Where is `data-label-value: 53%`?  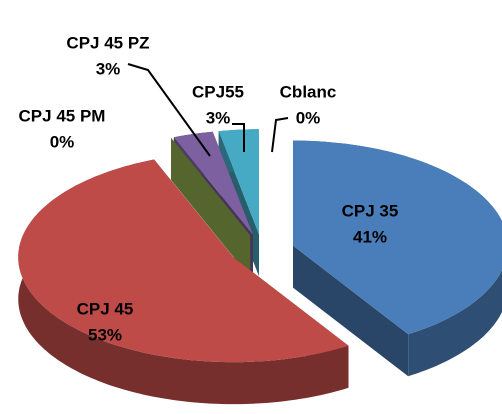
data-label-value: 53% is located at coordinates (105, 334).